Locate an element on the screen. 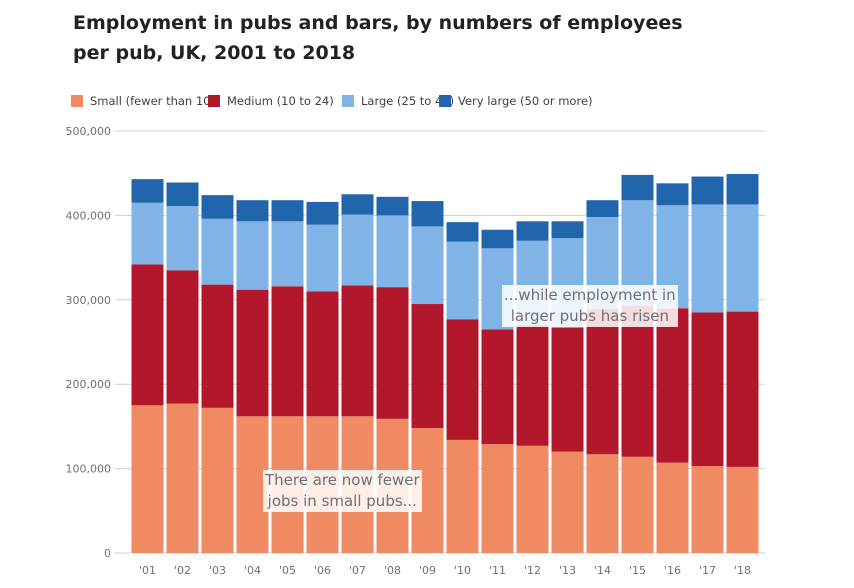  y-tick-label: 0 is located at coordinates (107, 553).